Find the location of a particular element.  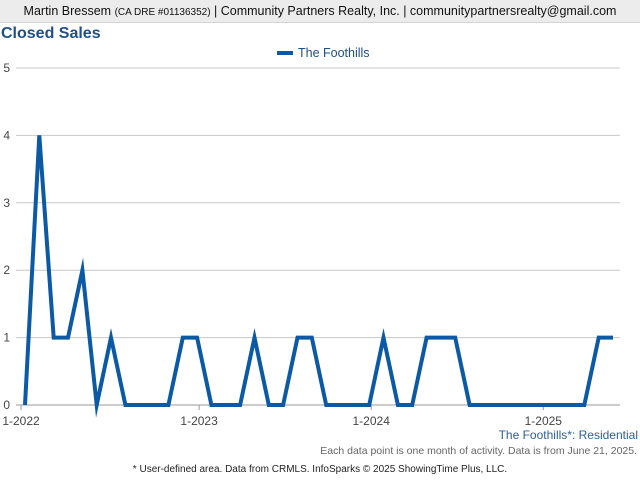

y-tick-label: 2 is located at coordinates (6, 270).